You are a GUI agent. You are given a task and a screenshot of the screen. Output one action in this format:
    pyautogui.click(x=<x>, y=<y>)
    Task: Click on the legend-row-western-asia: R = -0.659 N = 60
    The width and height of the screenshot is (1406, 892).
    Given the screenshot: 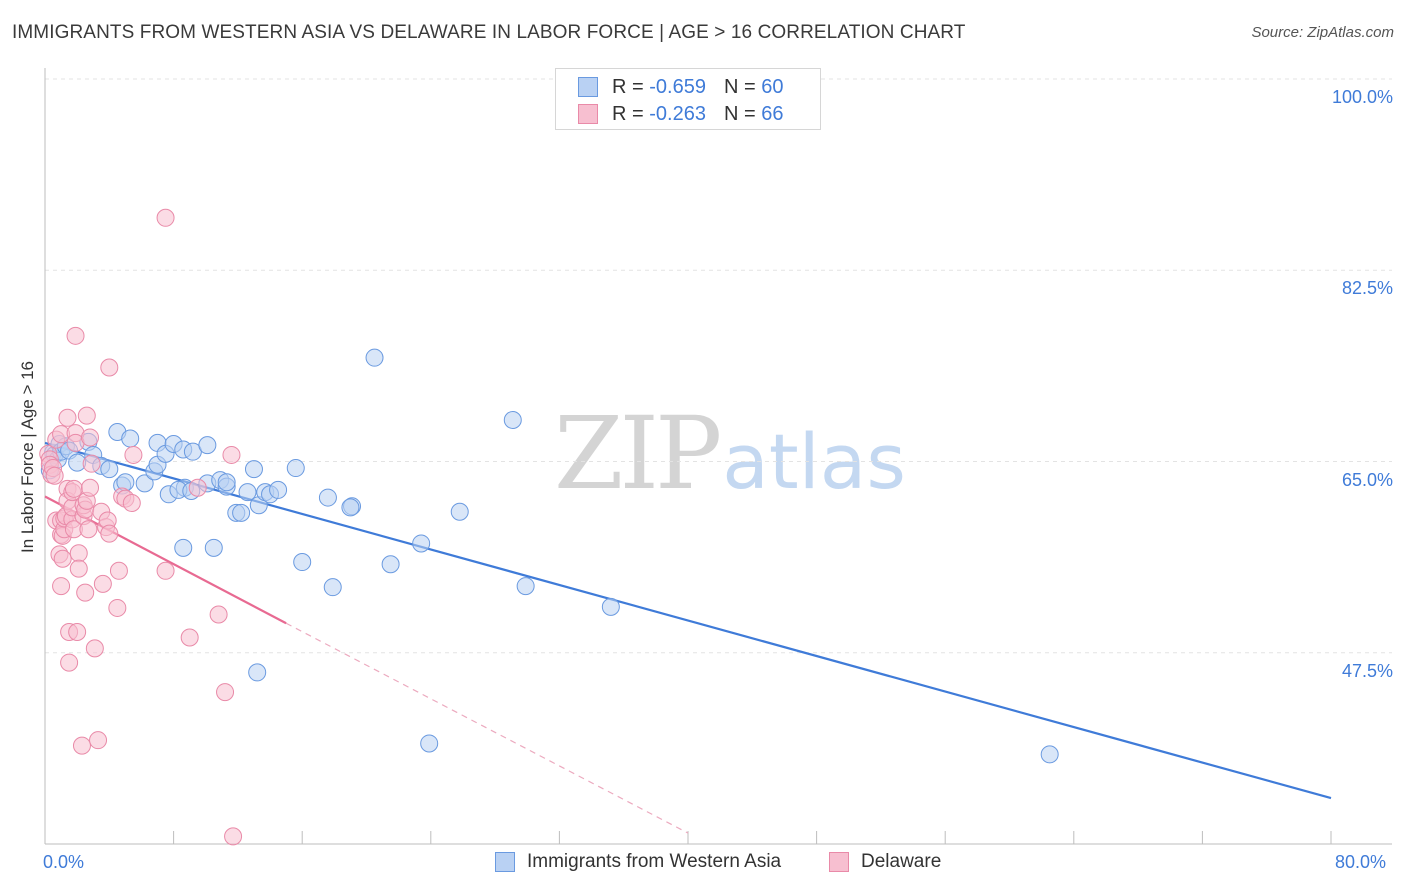 What is the action you would take?
    pyautogui.click(x=680, y=87)
    